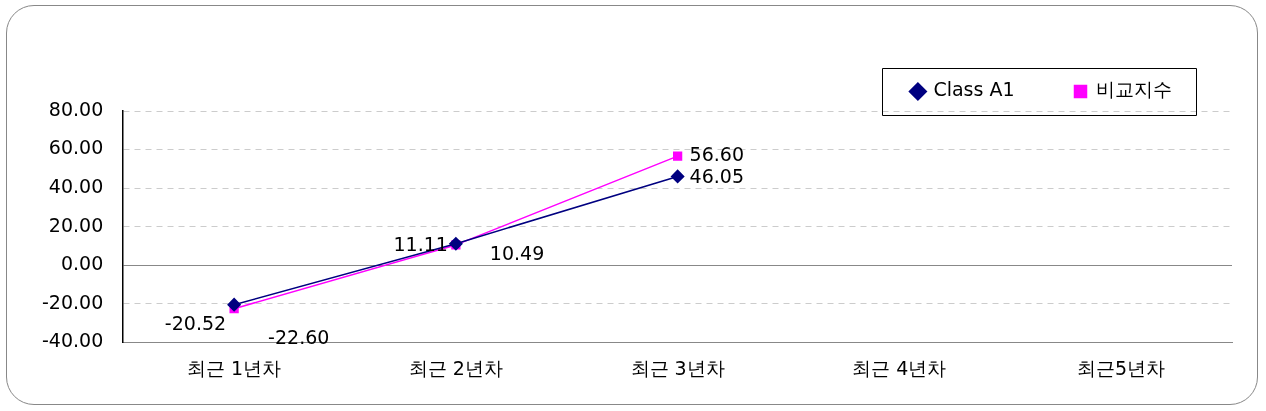 Image resolution: width=1266 pixels, height=411 pixels. What do you see at coordinates (974, 89) in the screenshot?
I see `legend-label: Class A1` at bounding box center [974, 89].